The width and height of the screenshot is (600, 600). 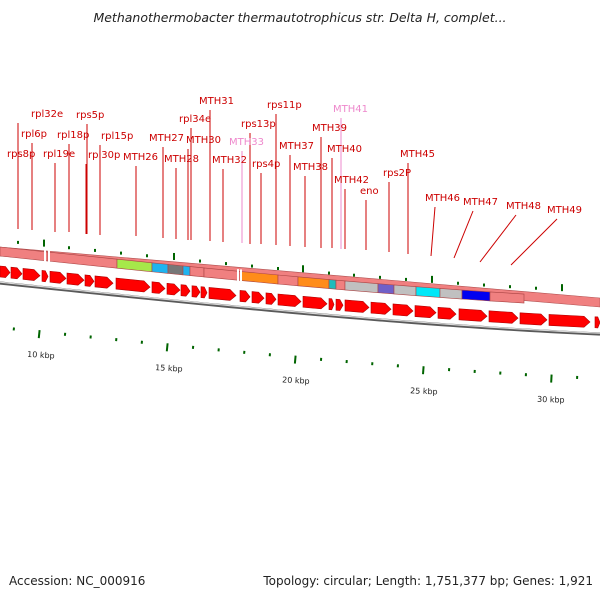 I want to click on gene-label: MTH48, so click(x=523, y=206).